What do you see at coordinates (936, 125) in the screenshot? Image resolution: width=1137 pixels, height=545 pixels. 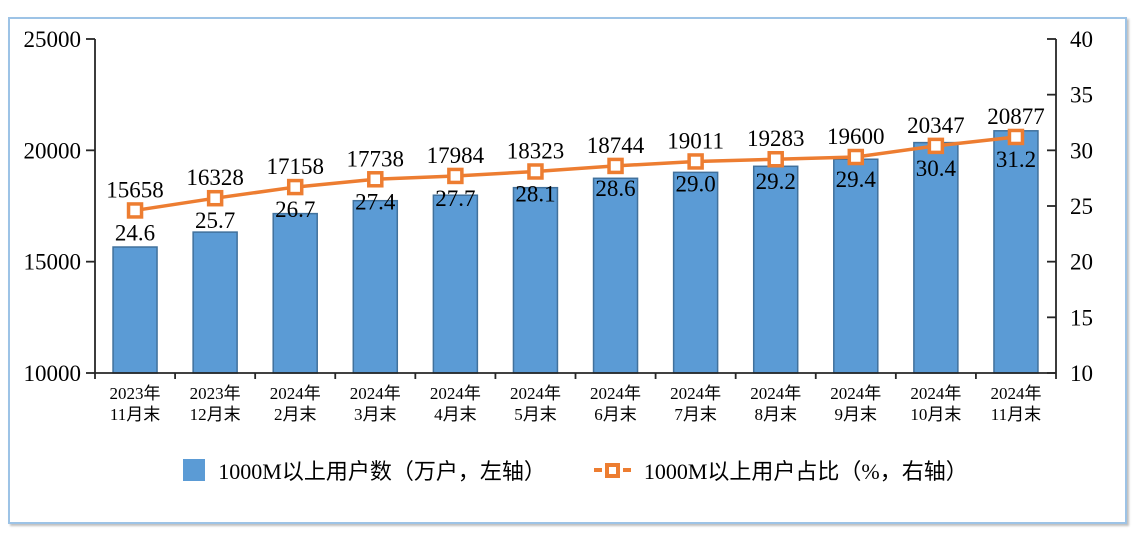 I see `bar-value-label: 20347` at bounding box center [936, 125].